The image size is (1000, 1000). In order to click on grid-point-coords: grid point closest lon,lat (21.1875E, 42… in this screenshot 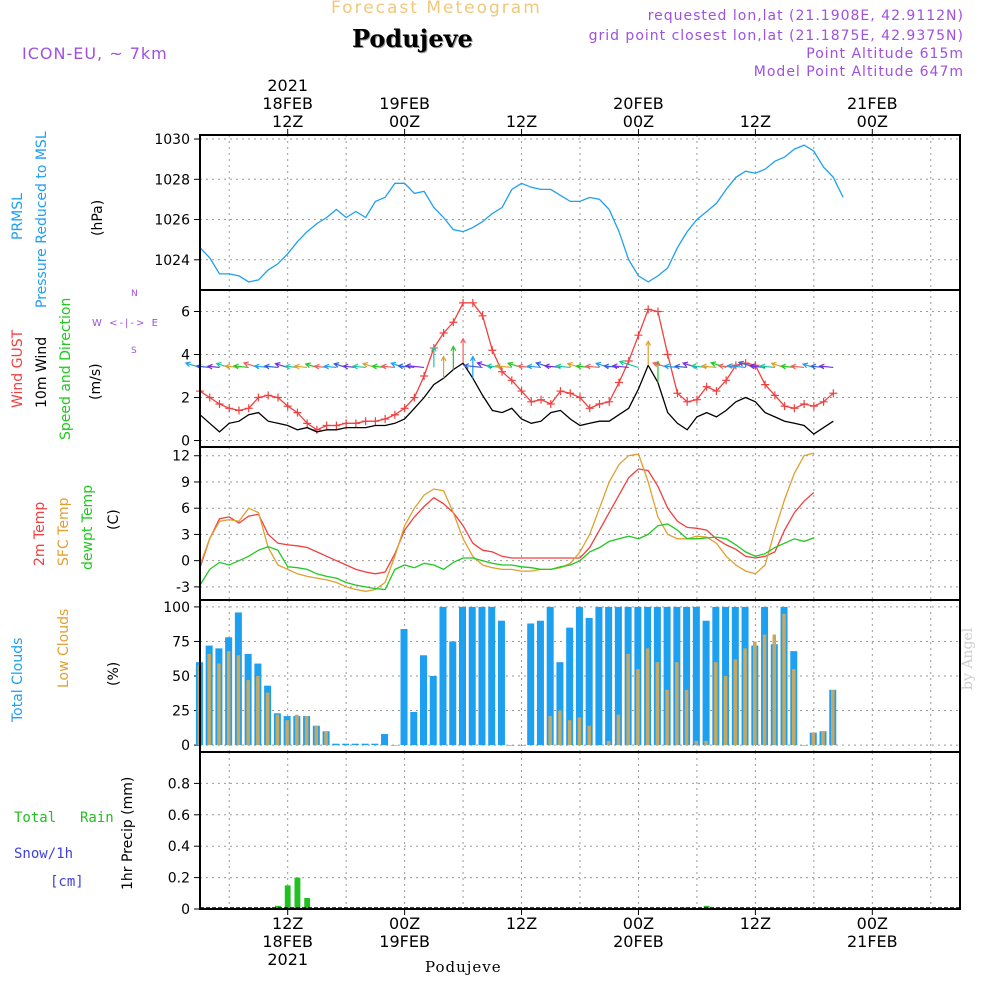, I will do `click(776, 36)`.